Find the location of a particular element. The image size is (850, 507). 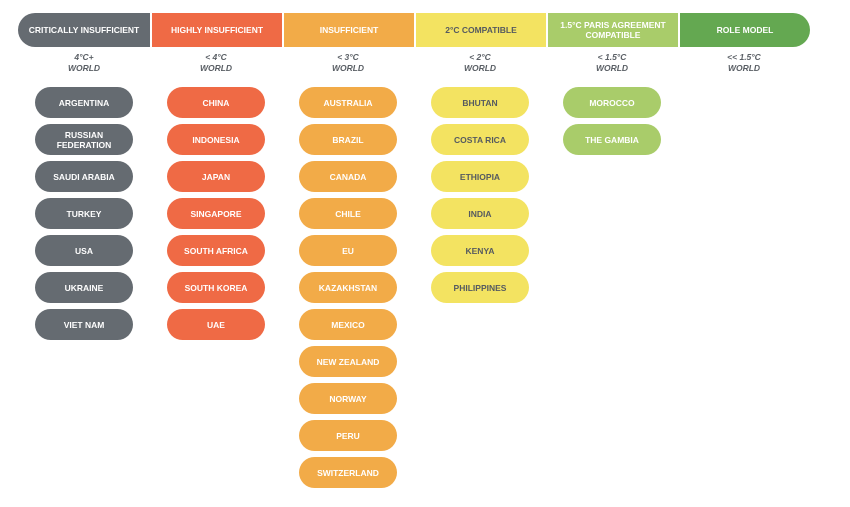

country-pill: SWITZERLAND is located at coordinates (348, 472).